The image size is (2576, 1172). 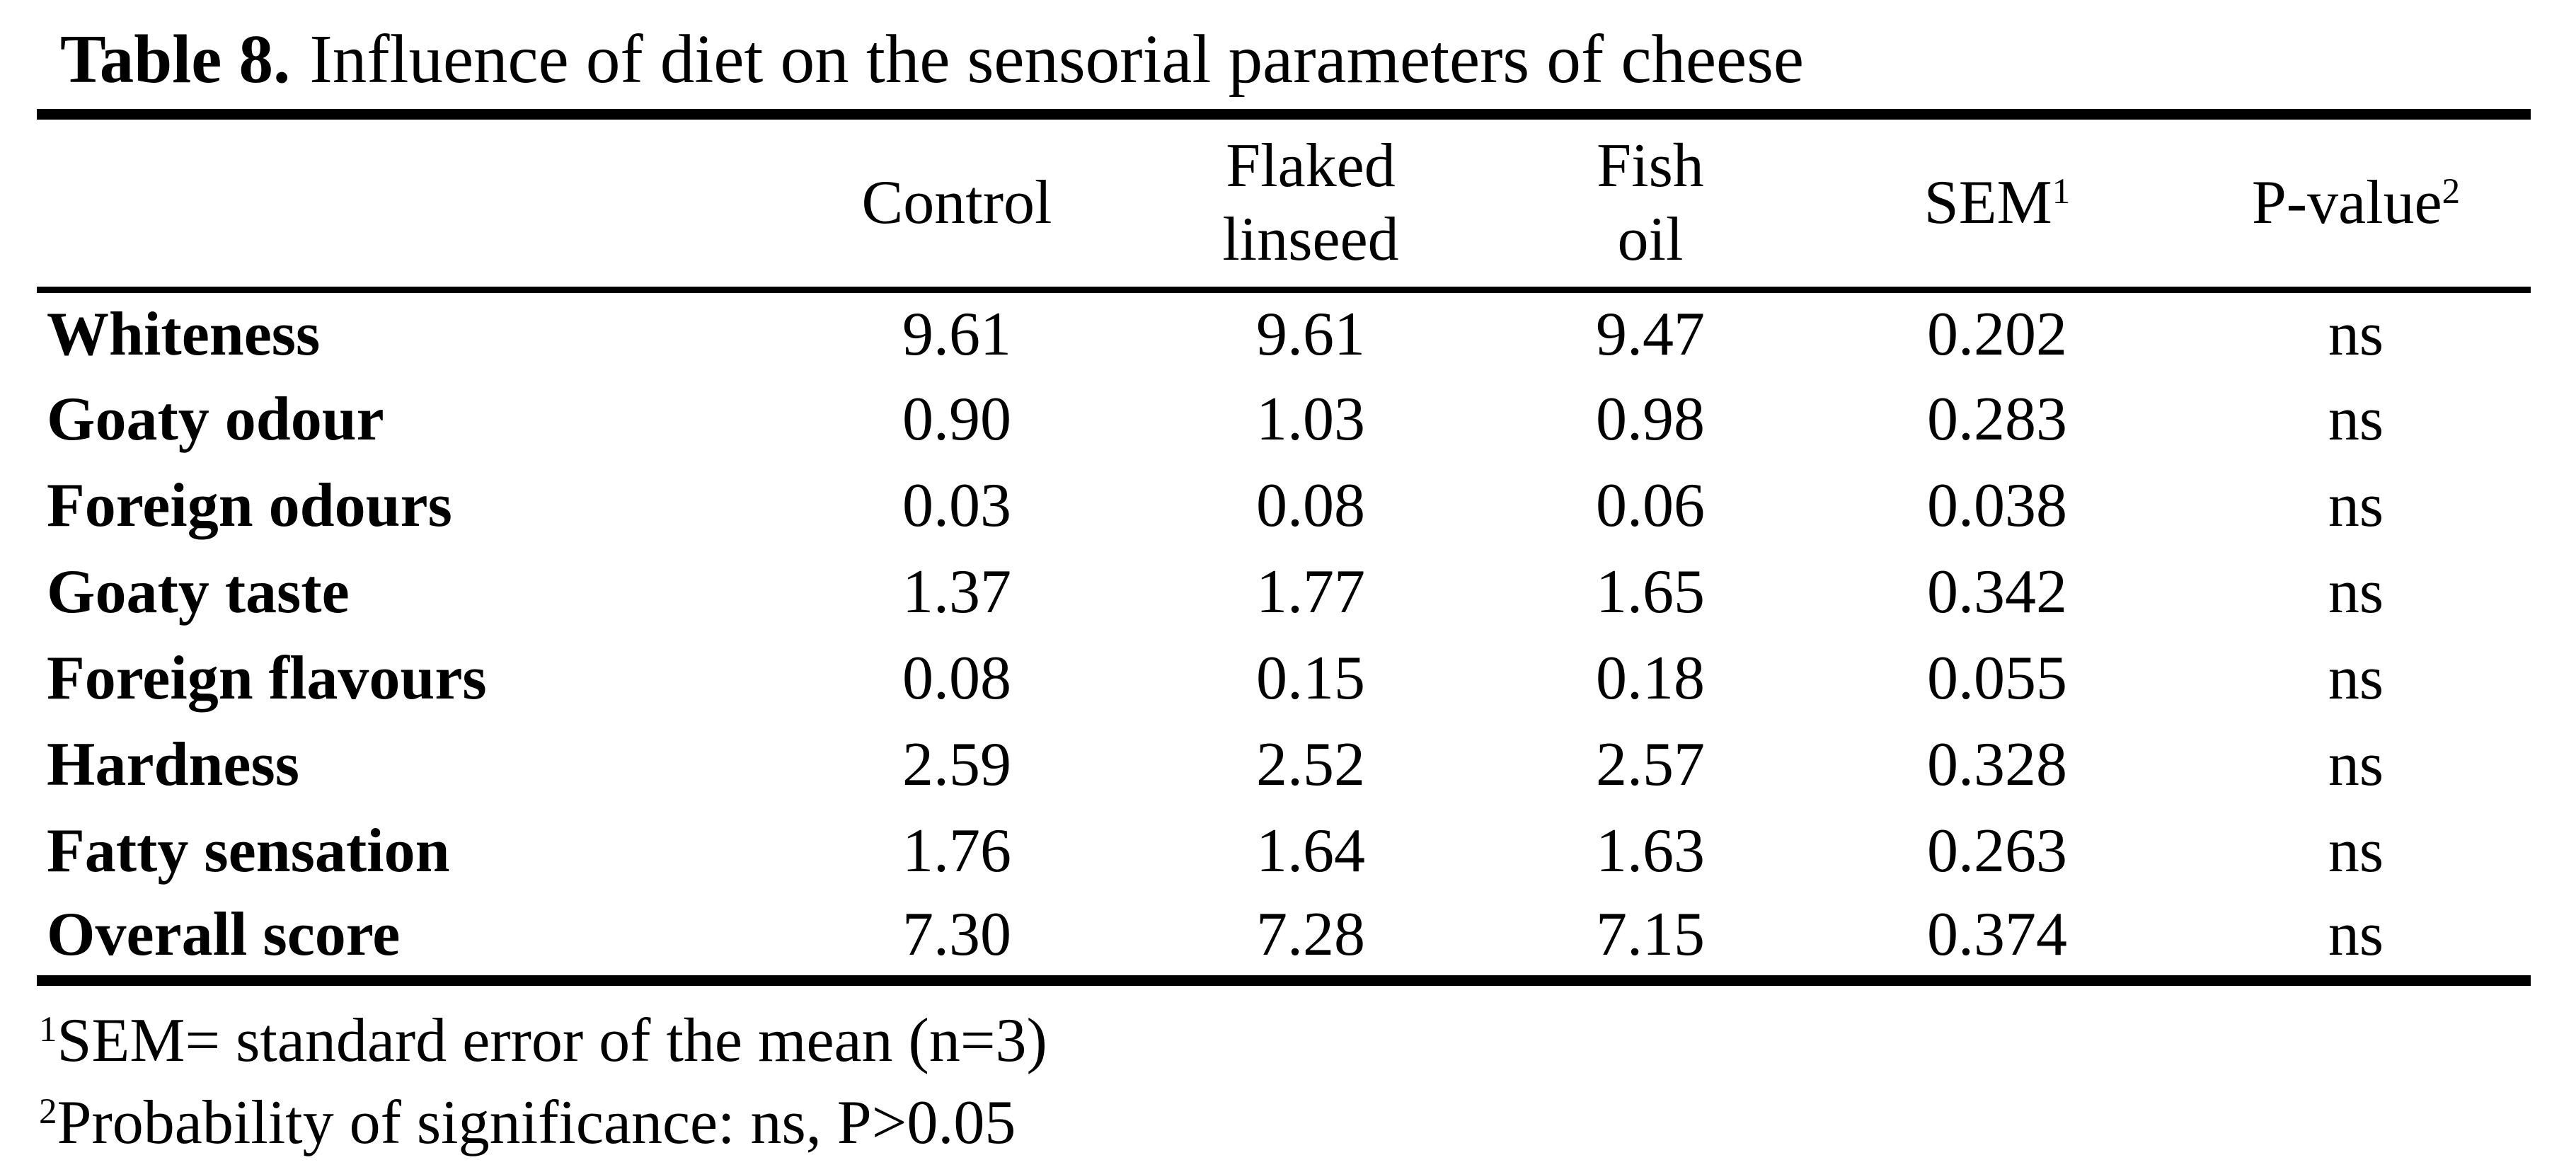 What do you see at coordinates (1997, 764) in the screenshot?
I see `cell-sem: 0.328` at bounding box center [1997, 764].